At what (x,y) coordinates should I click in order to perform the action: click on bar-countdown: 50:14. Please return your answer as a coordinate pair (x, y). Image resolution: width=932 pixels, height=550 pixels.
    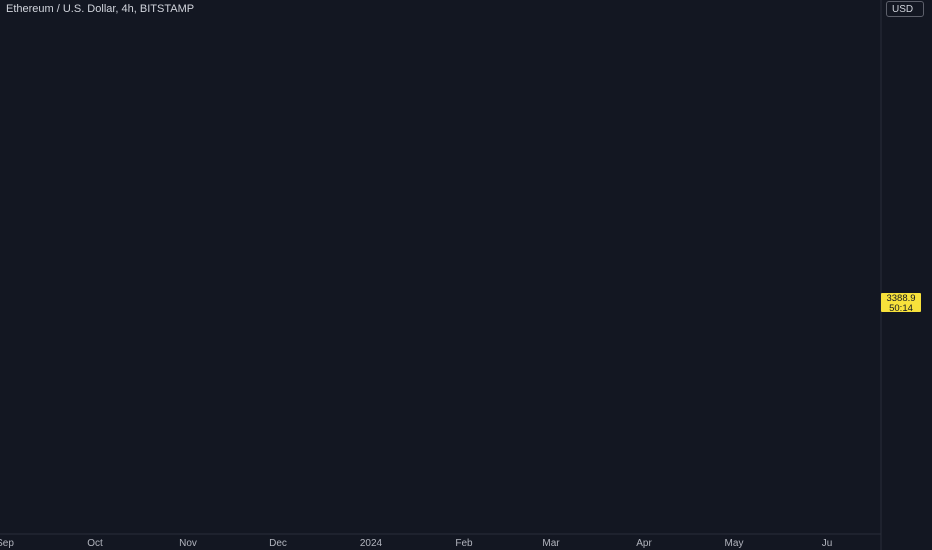
    Looking at the image, I should click on (901, 308).